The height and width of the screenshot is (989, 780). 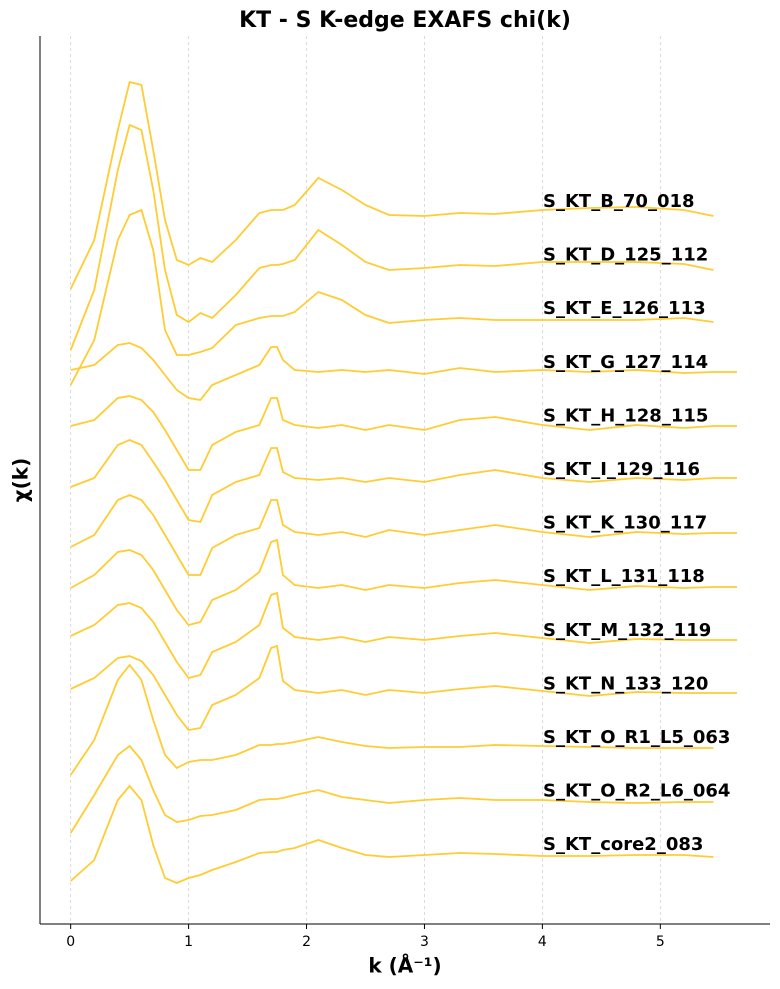 I want to click on x-tick-label: 4, so click(x=542, y=942).